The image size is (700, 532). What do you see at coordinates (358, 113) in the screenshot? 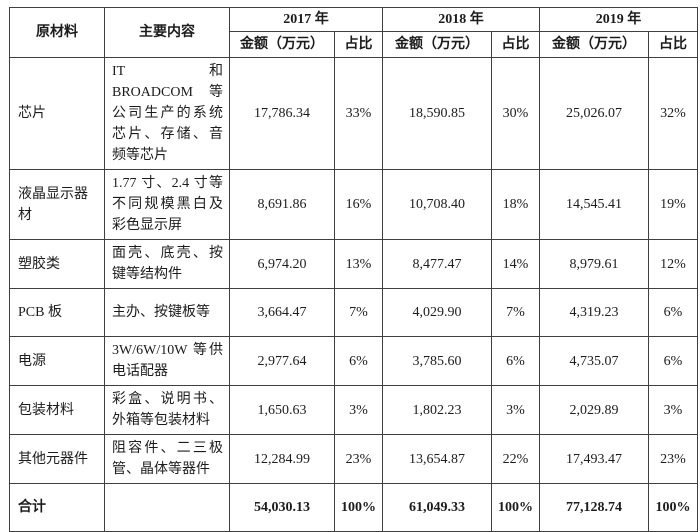
I see `ratio-2017-cell: 33%` at bounding box center [358, 113].